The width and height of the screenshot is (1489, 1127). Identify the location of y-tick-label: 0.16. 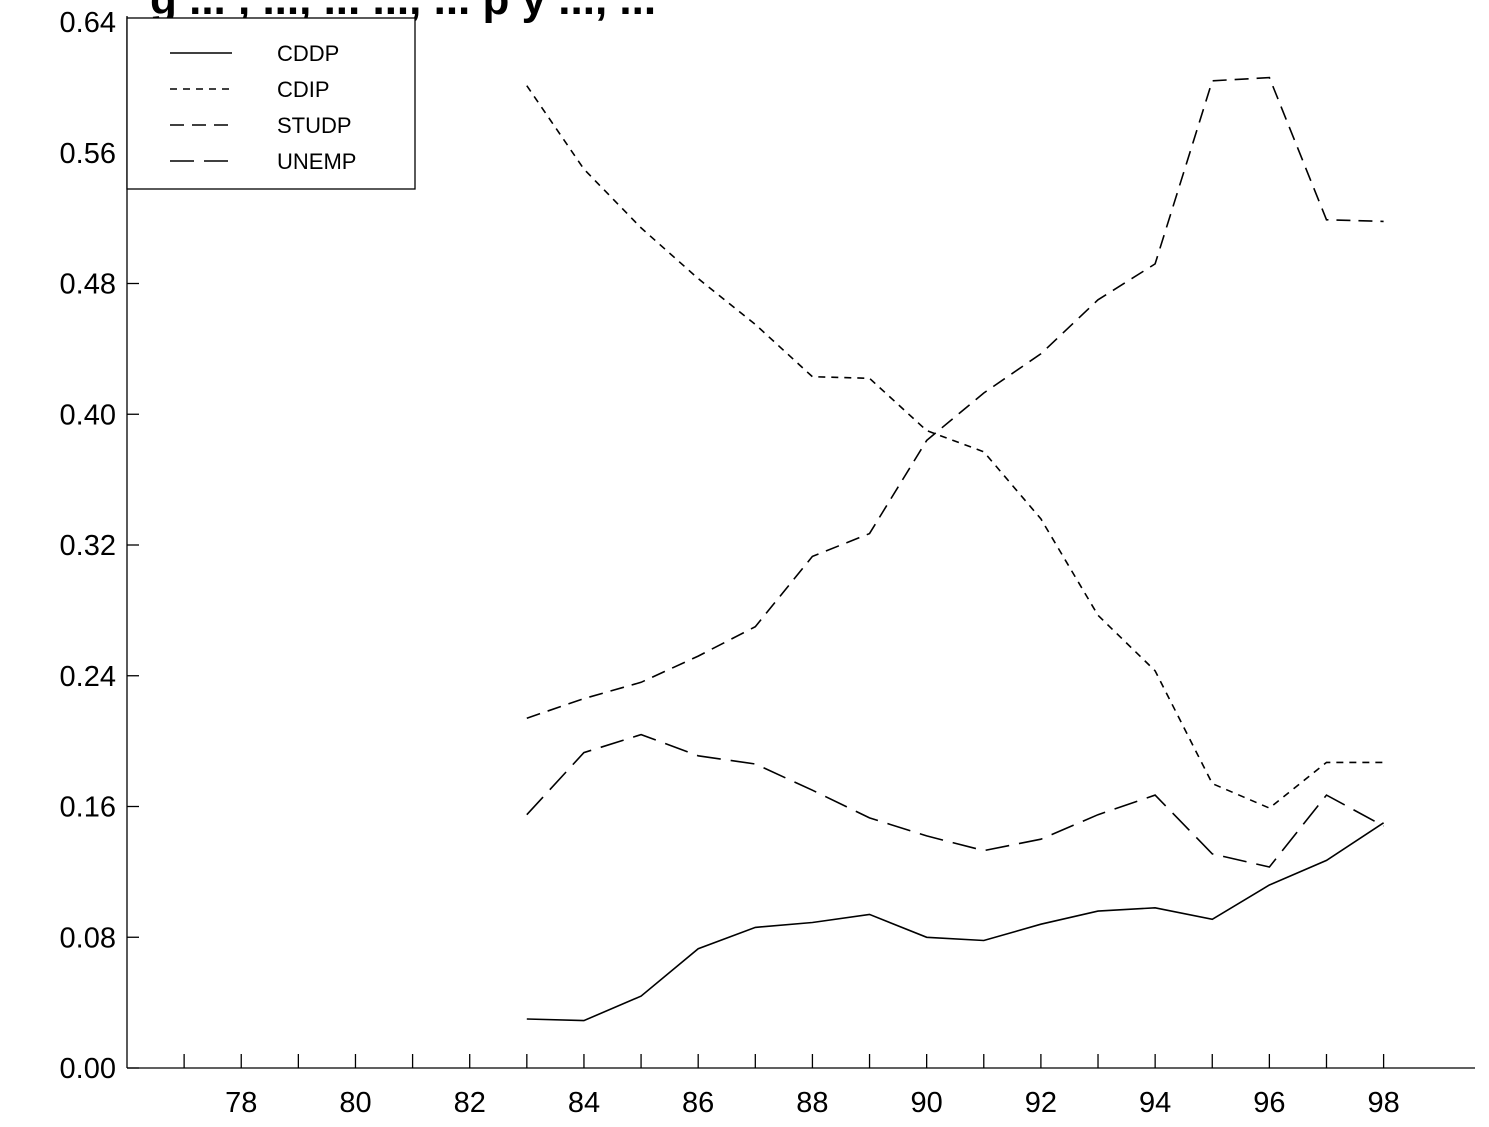
(88, 808).